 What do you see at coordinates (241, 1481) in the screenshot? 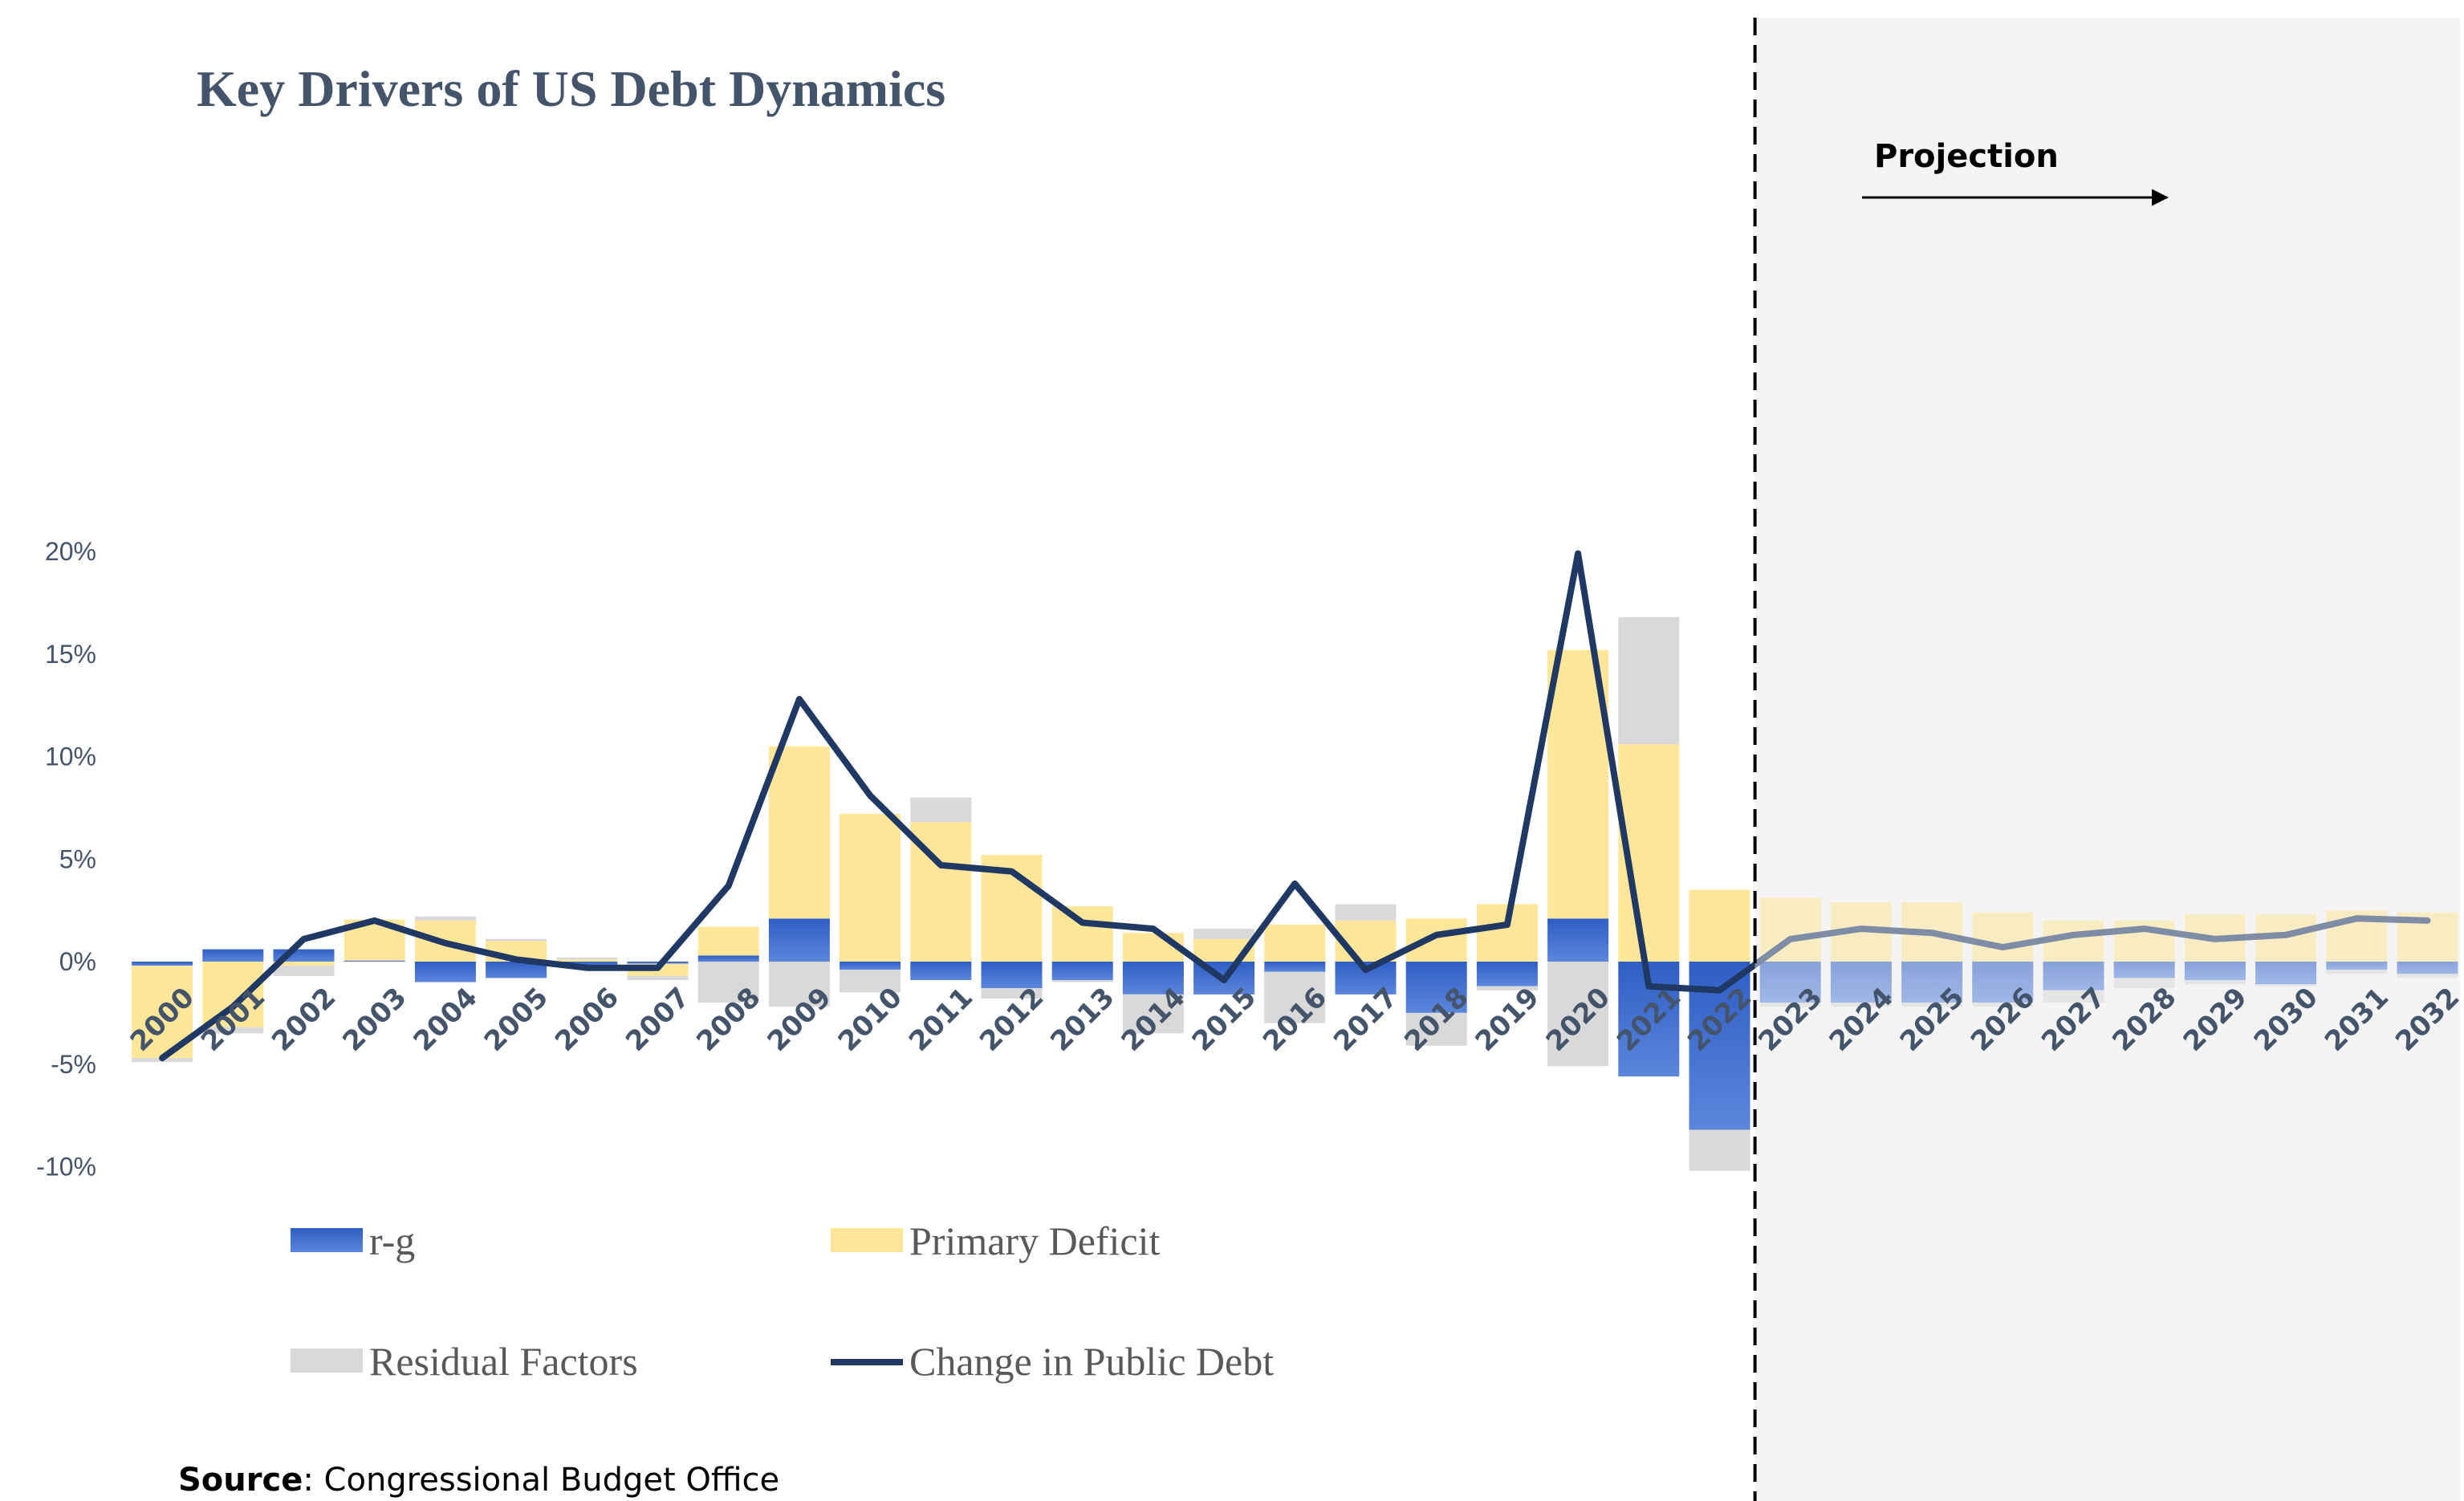
I see `source-label: Source` at bounding box center [241, 1481].